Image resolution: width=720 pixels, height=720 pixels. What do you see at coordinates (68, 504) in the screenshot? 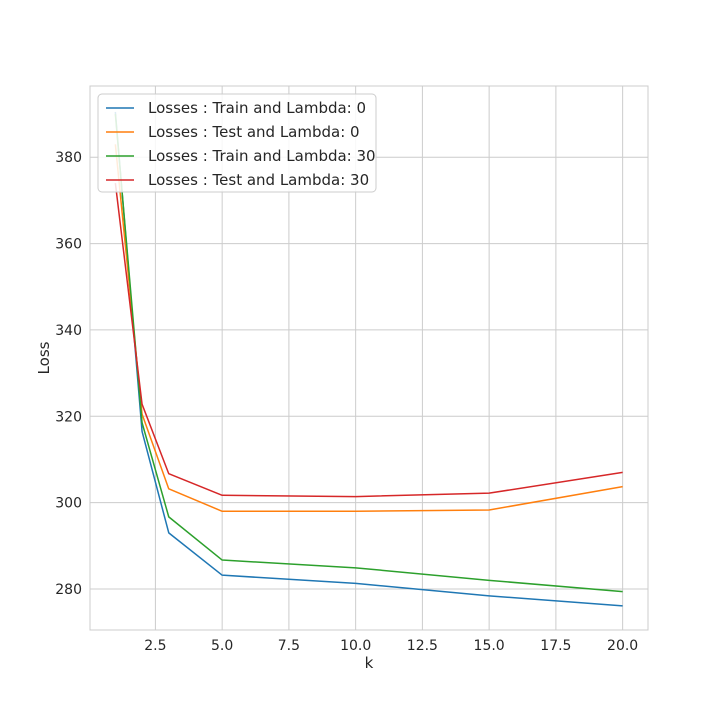
I see `y-tick-label: 300` at bounding box center [68, 504].